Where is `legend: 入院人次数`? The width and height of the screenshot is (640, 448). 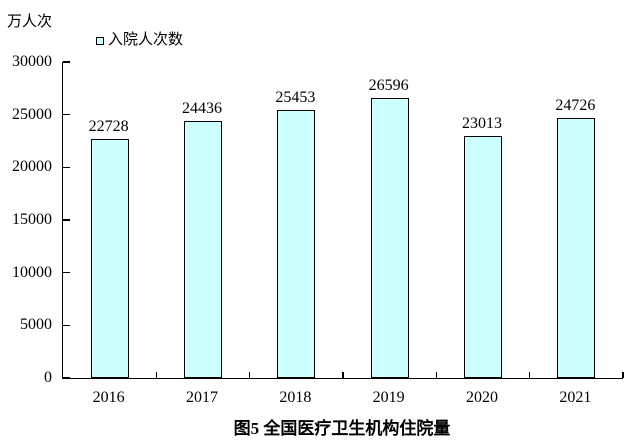
legend: 入院人次数 is located at coordinates (139, 40).